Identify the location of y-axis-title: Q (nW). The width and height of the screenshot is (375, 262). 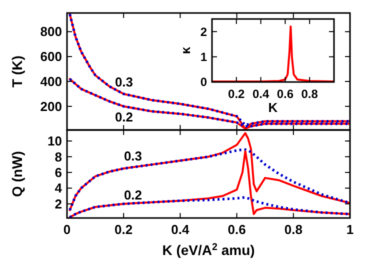
(17, 174).